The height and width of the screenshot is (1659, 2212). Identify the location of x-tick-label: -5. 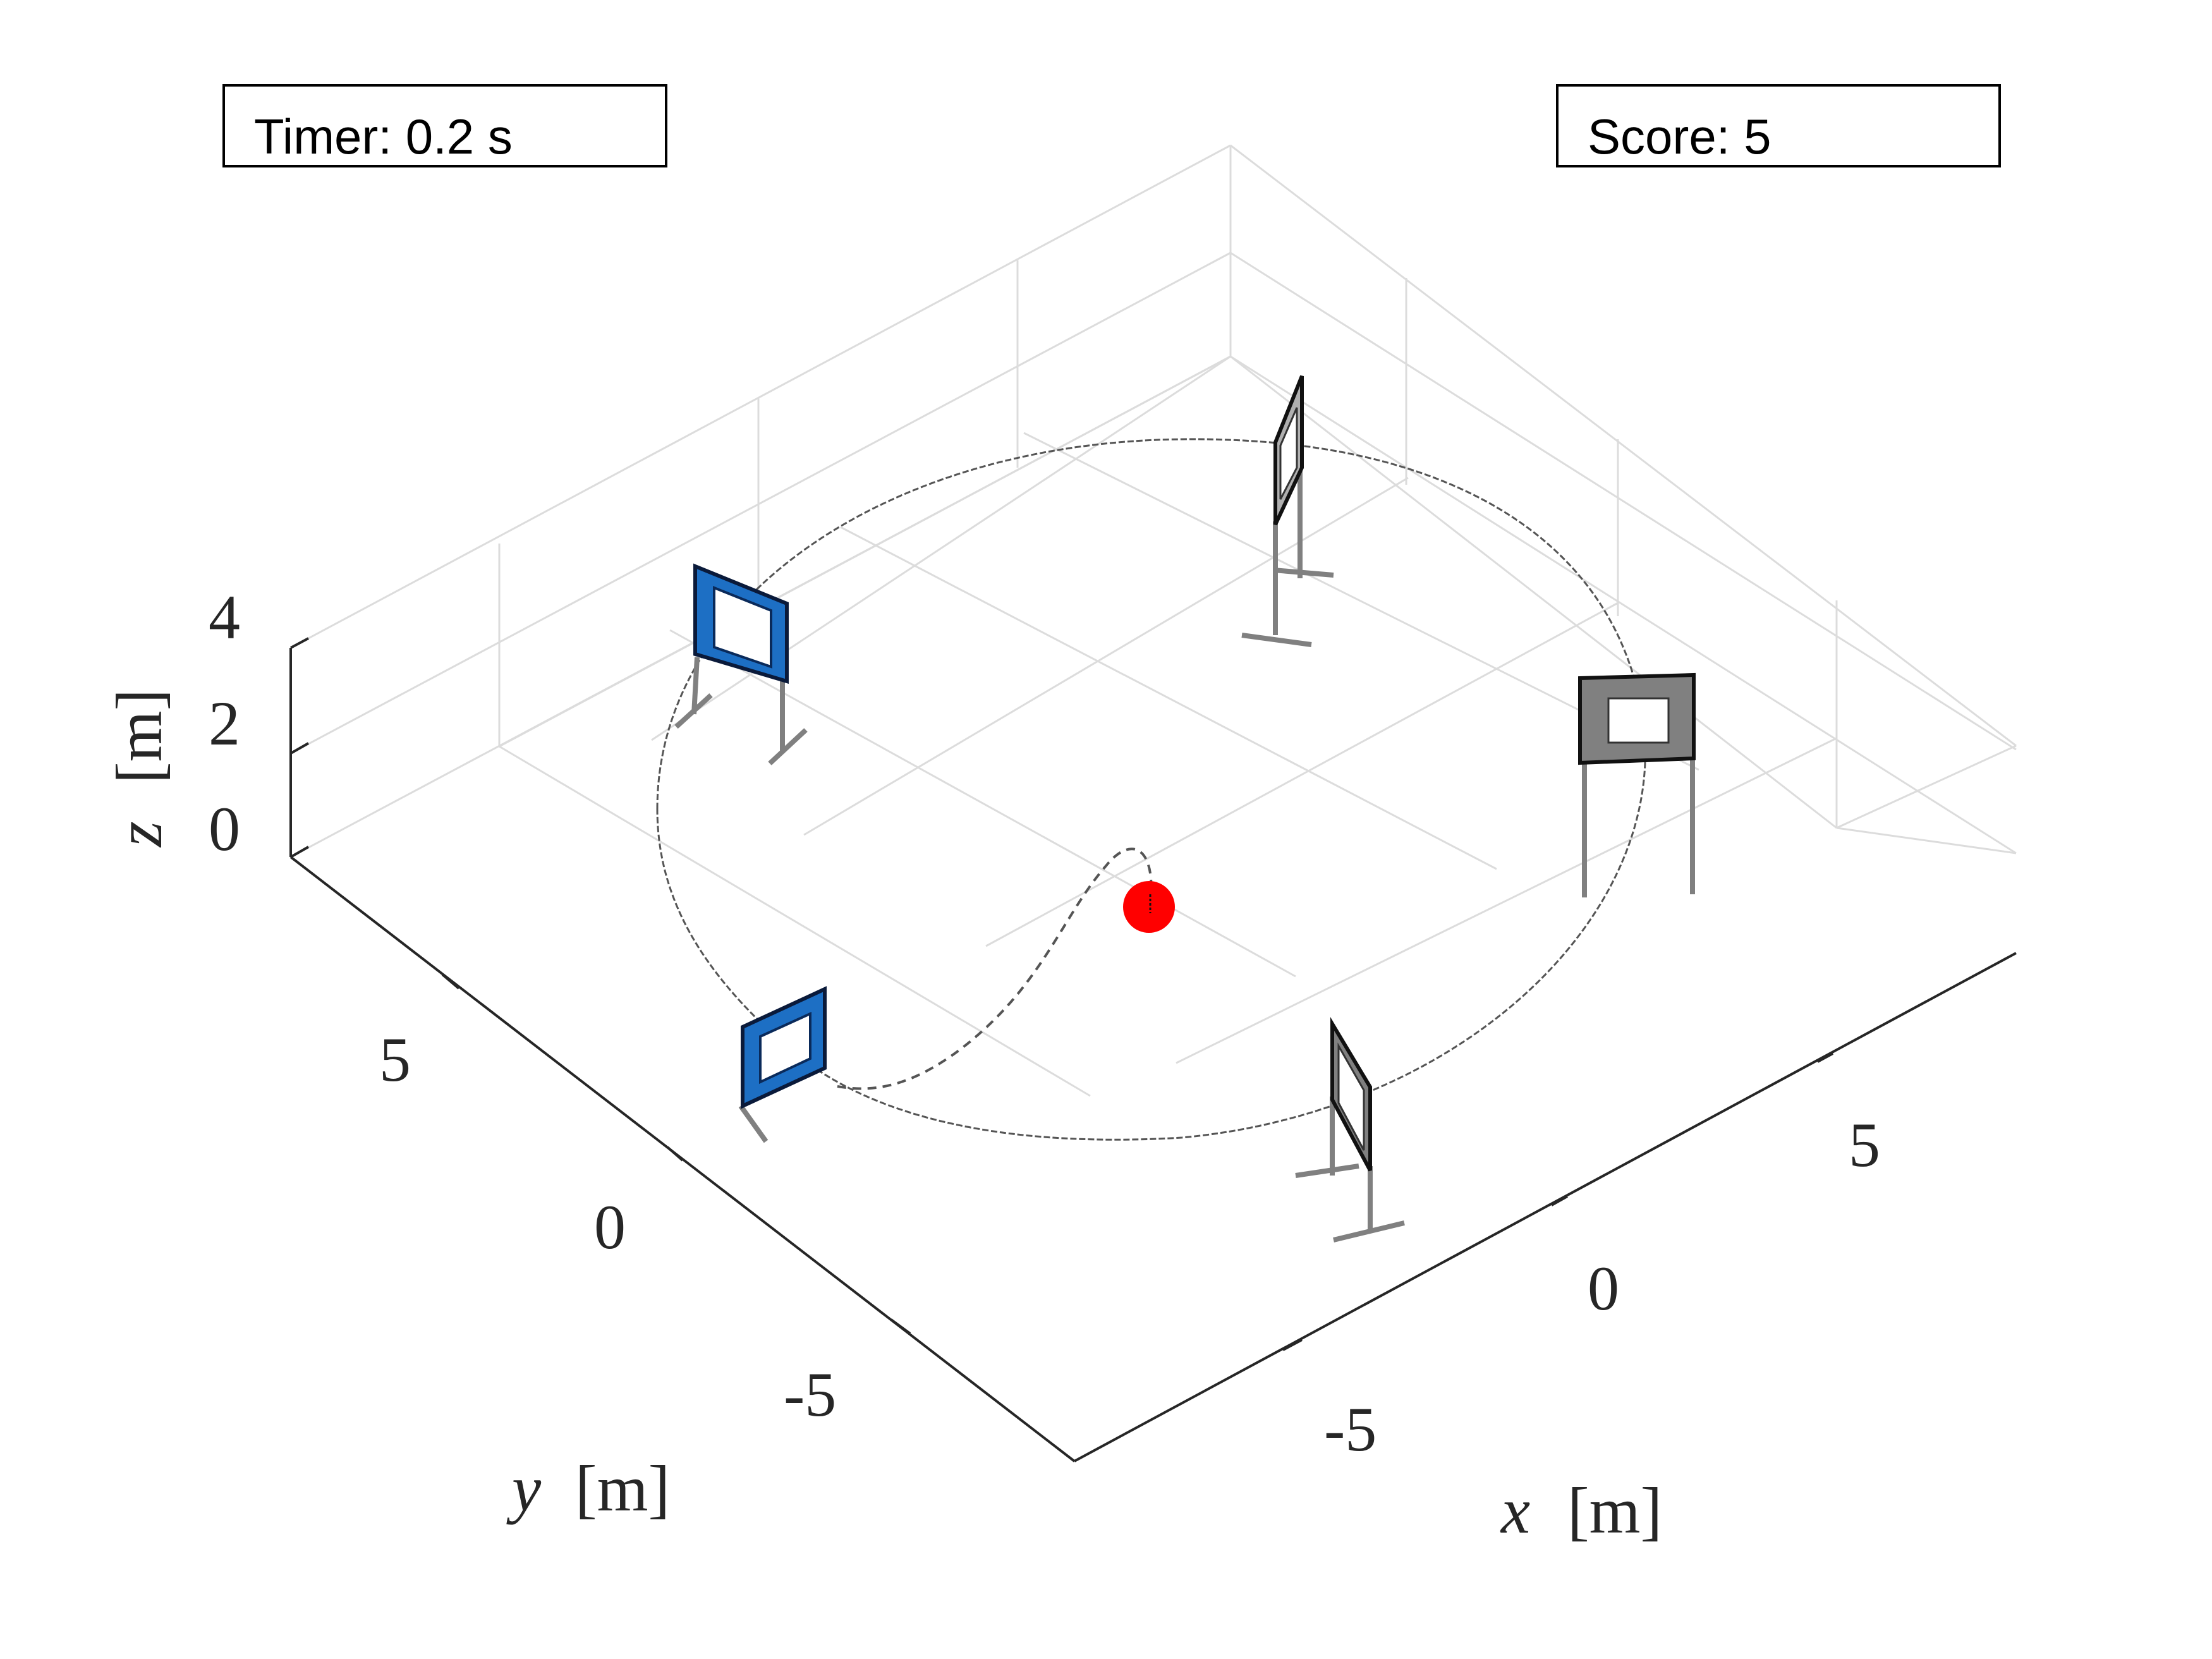
(1350, 1429).